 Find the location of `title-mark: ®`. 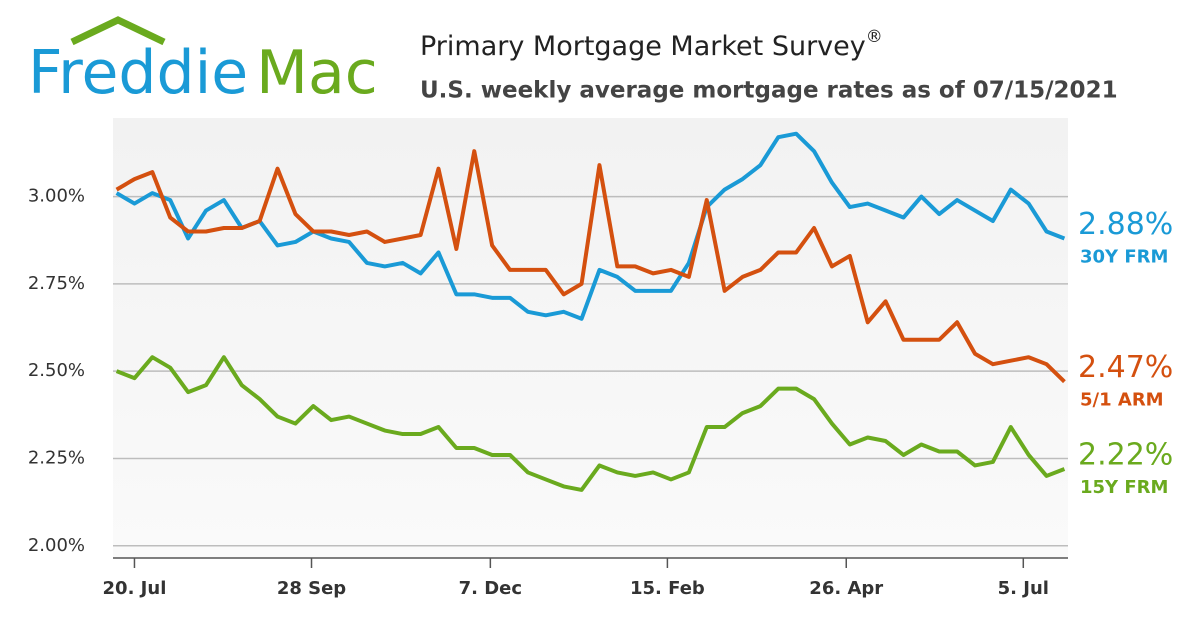

title-mark: ® is located at coordinates (874, 37).